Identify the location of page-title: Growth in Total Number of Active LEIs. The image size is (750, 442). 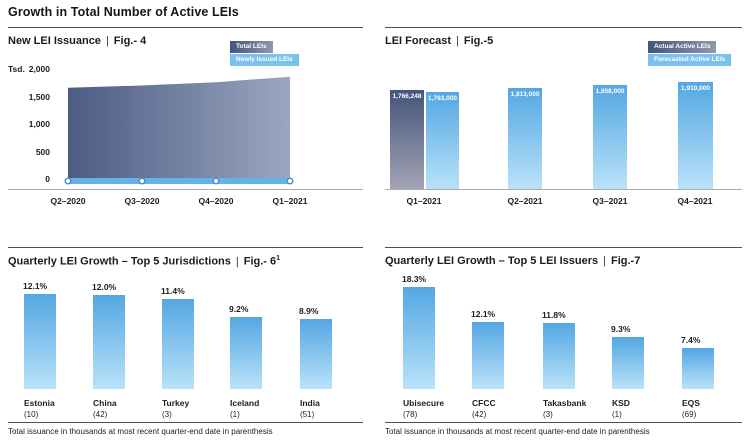
(123, 12).